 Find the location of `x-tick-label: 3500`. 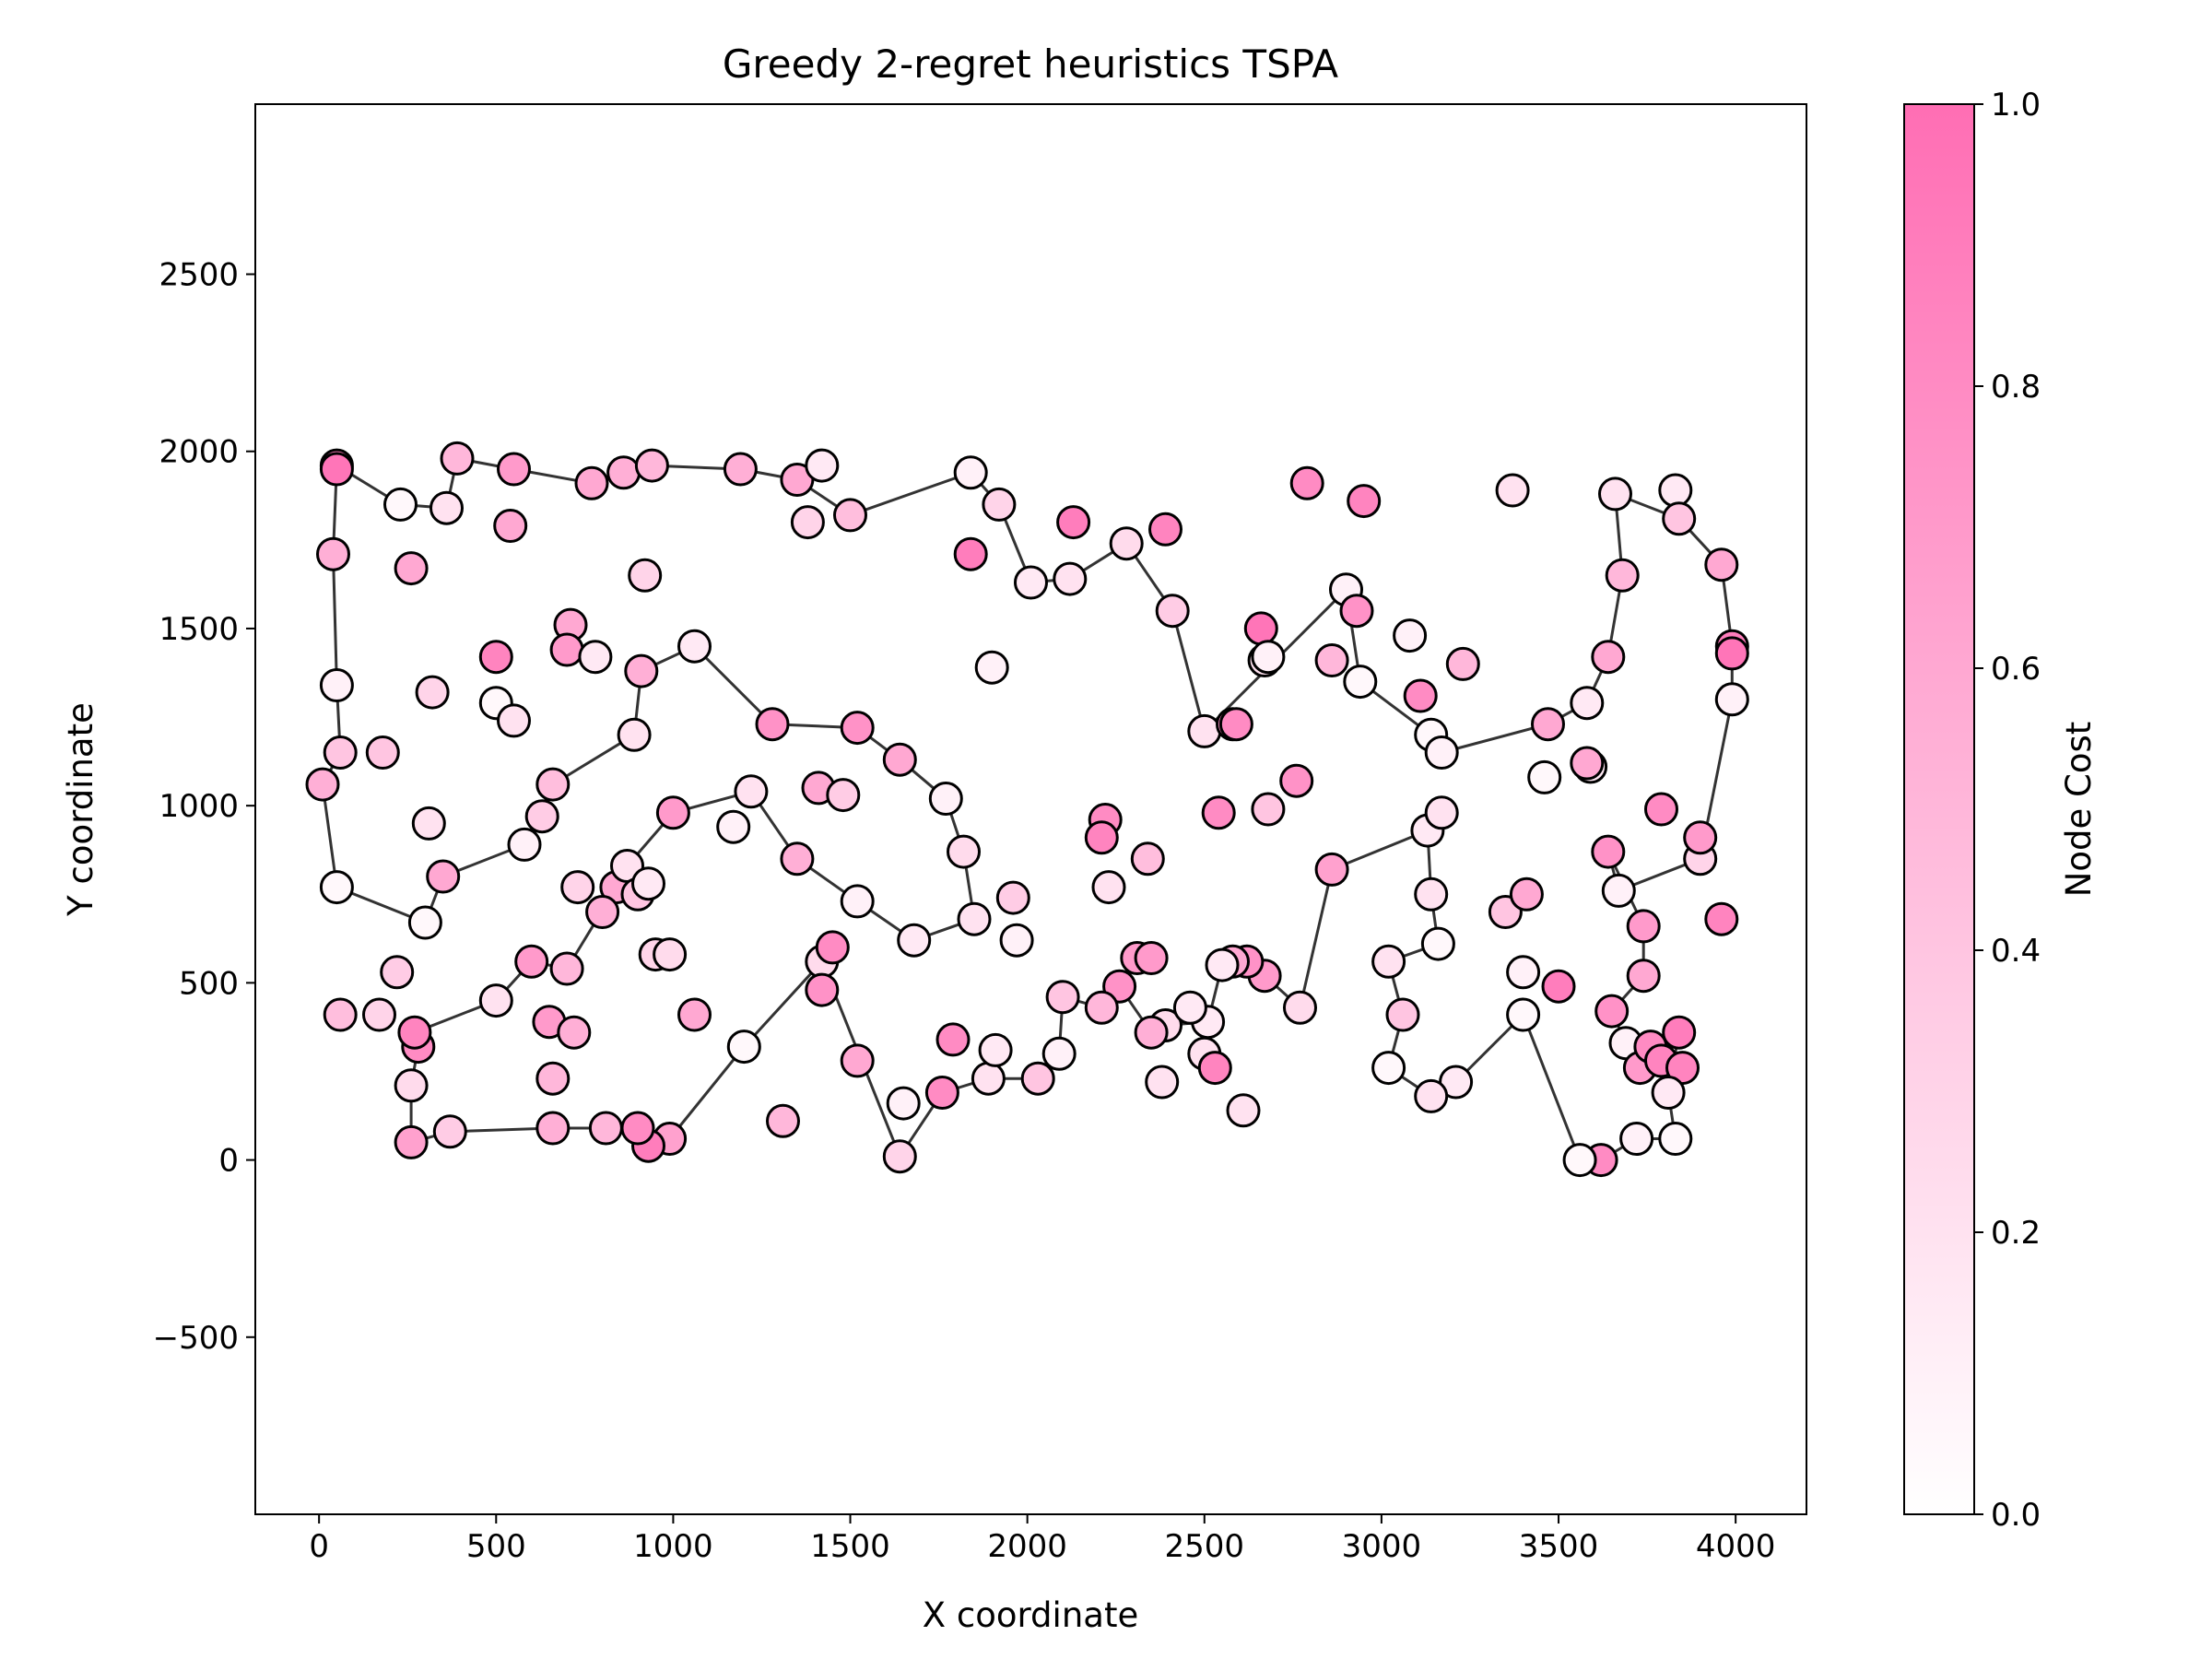

x-tick-label: 3500 is located at coordinates (1559, 1546).